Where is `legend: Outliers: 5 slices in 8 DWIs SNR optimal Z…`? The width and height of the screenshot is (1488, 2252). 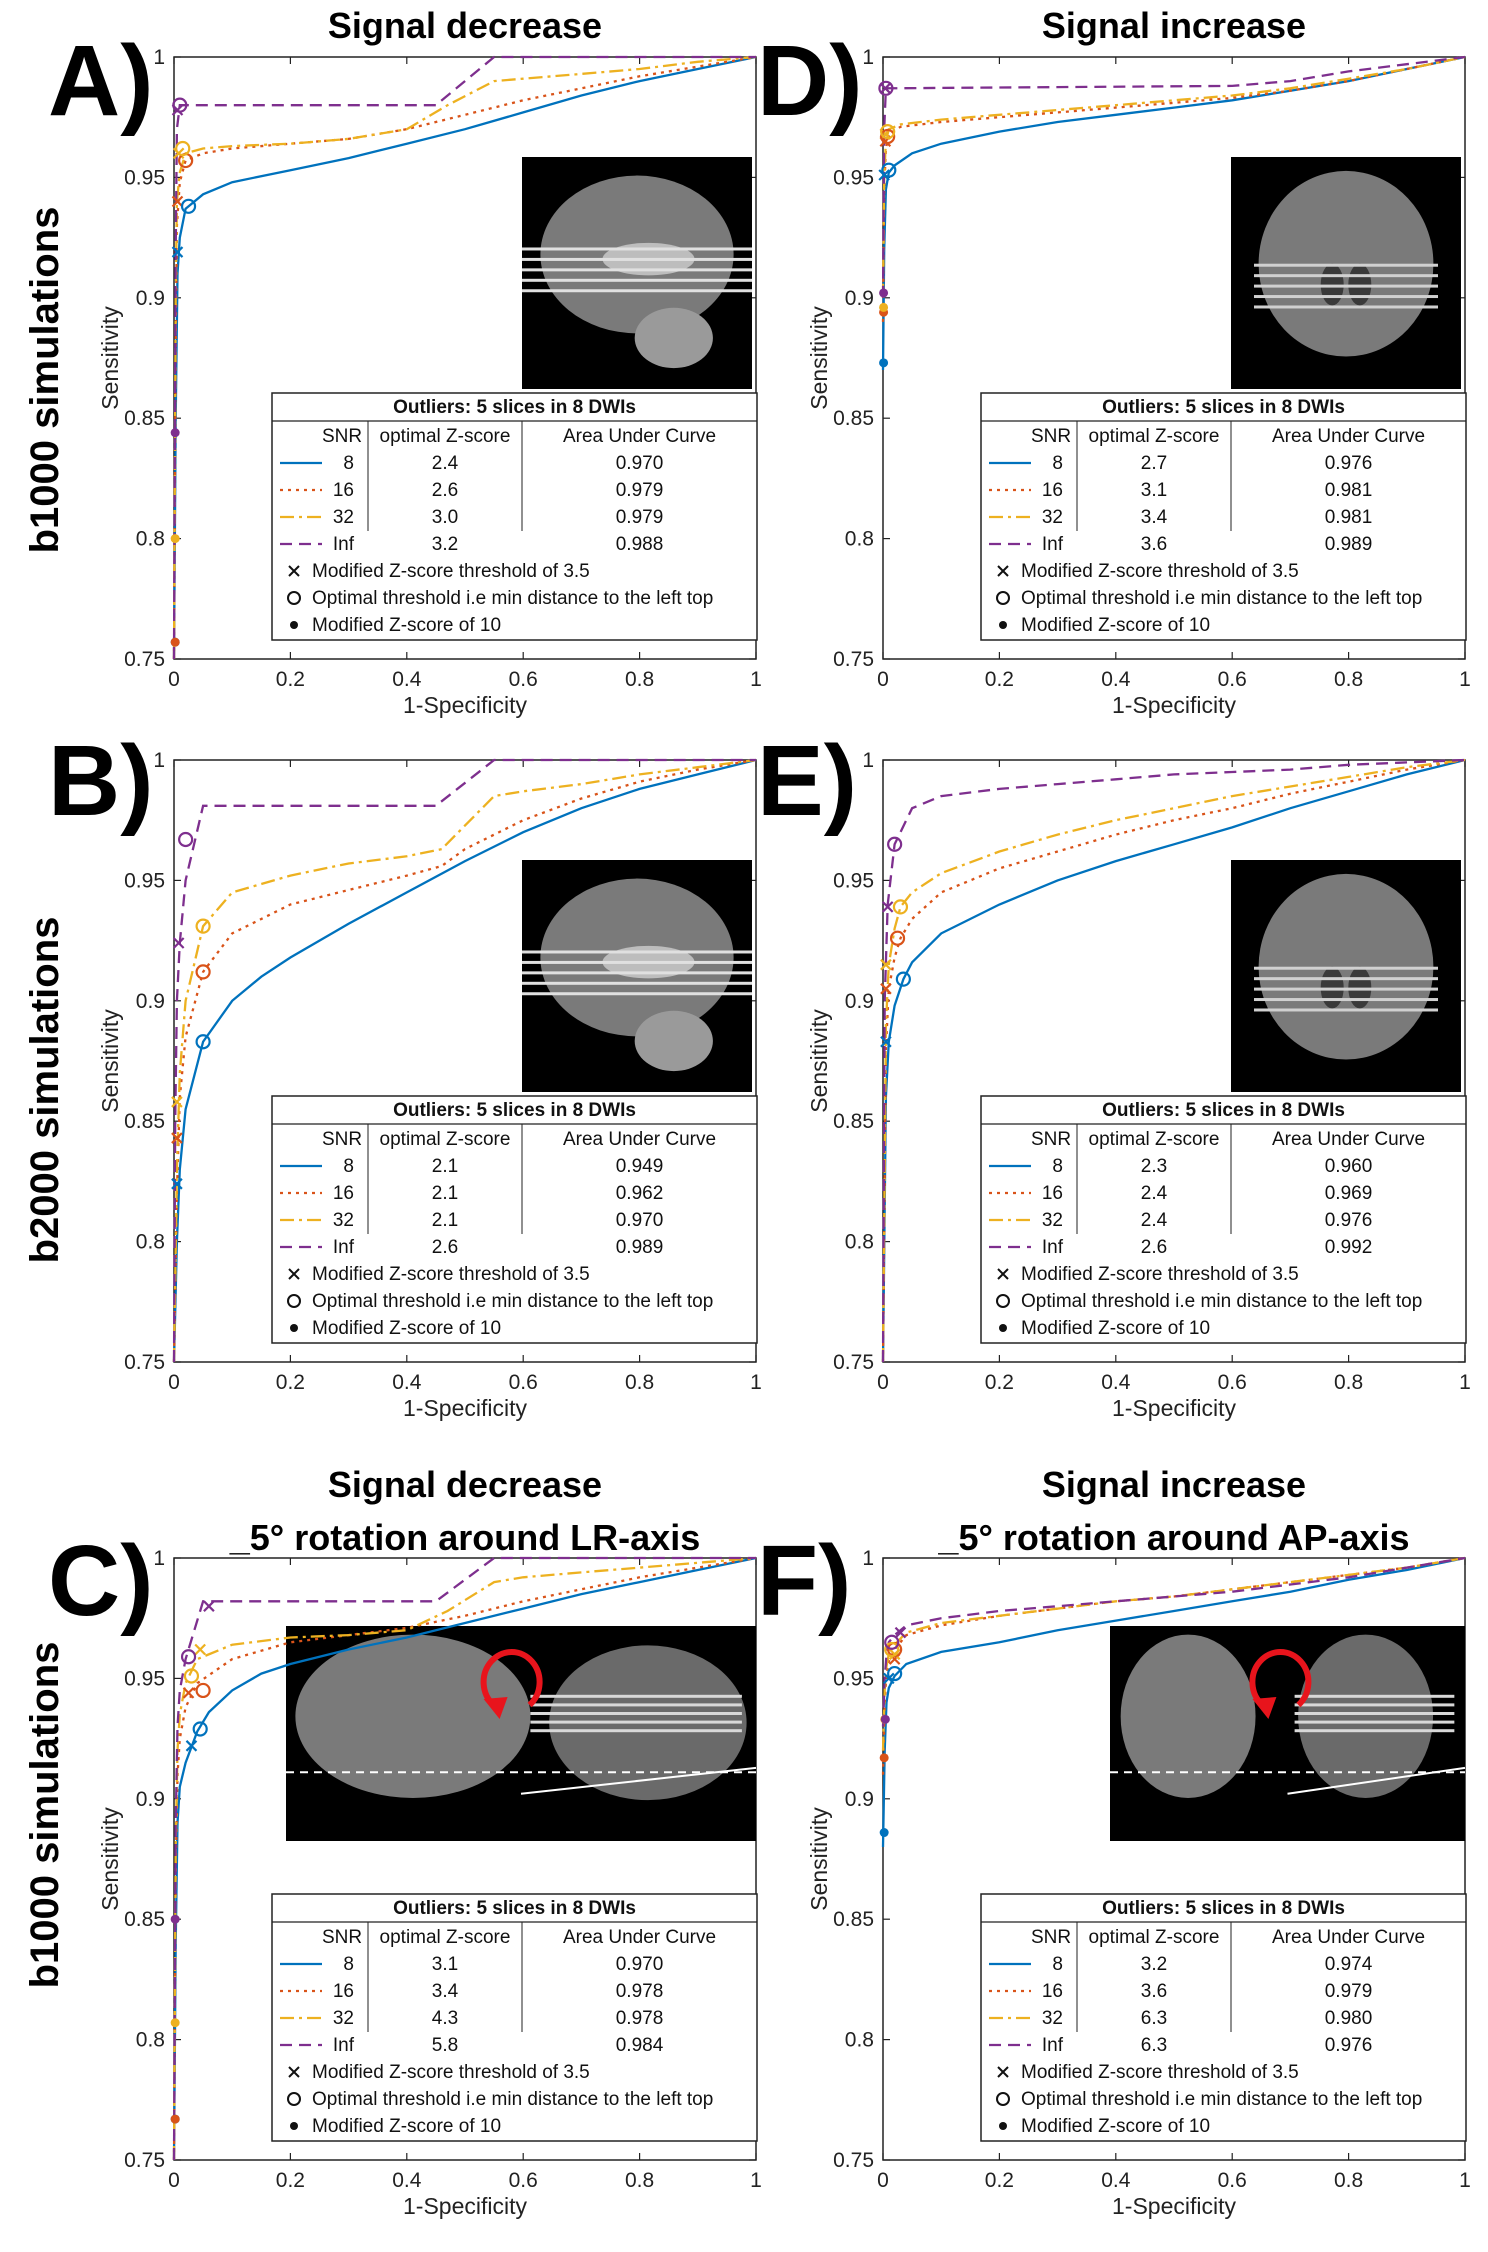 legend: Outliers: 5 slices in 8 DWIs SNR optimal Z… is located at coordinates (1223, 1219).